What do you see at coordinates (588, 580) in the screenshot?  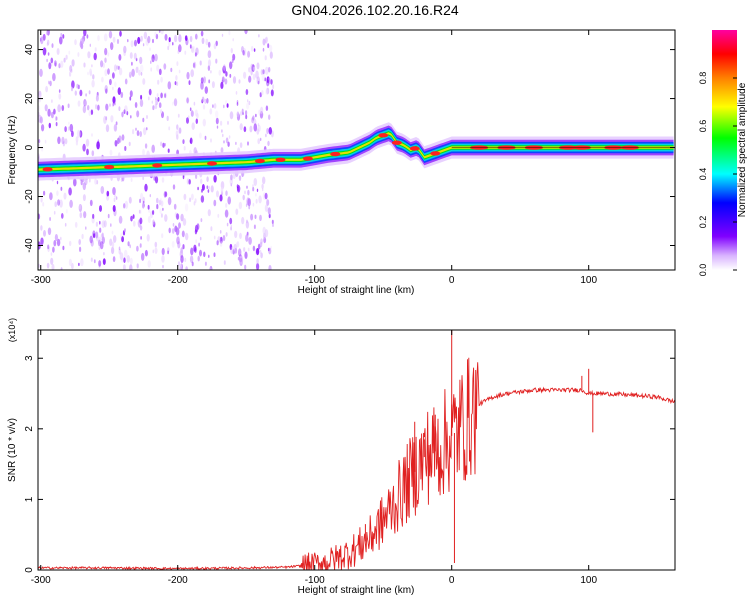 I see `bottom-x-tick-label: 100` at bounding box center [588, 580].